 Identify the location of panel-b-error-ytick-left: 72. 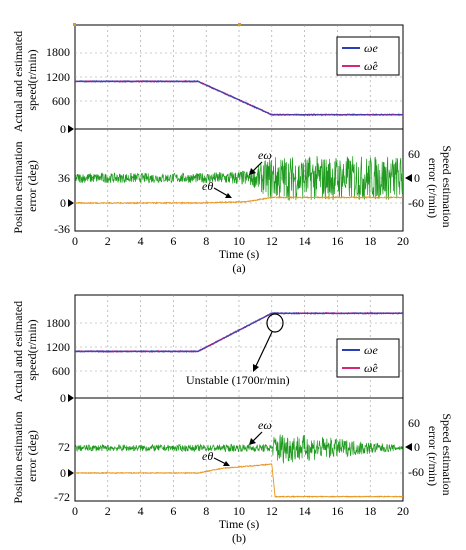
(64, 447).